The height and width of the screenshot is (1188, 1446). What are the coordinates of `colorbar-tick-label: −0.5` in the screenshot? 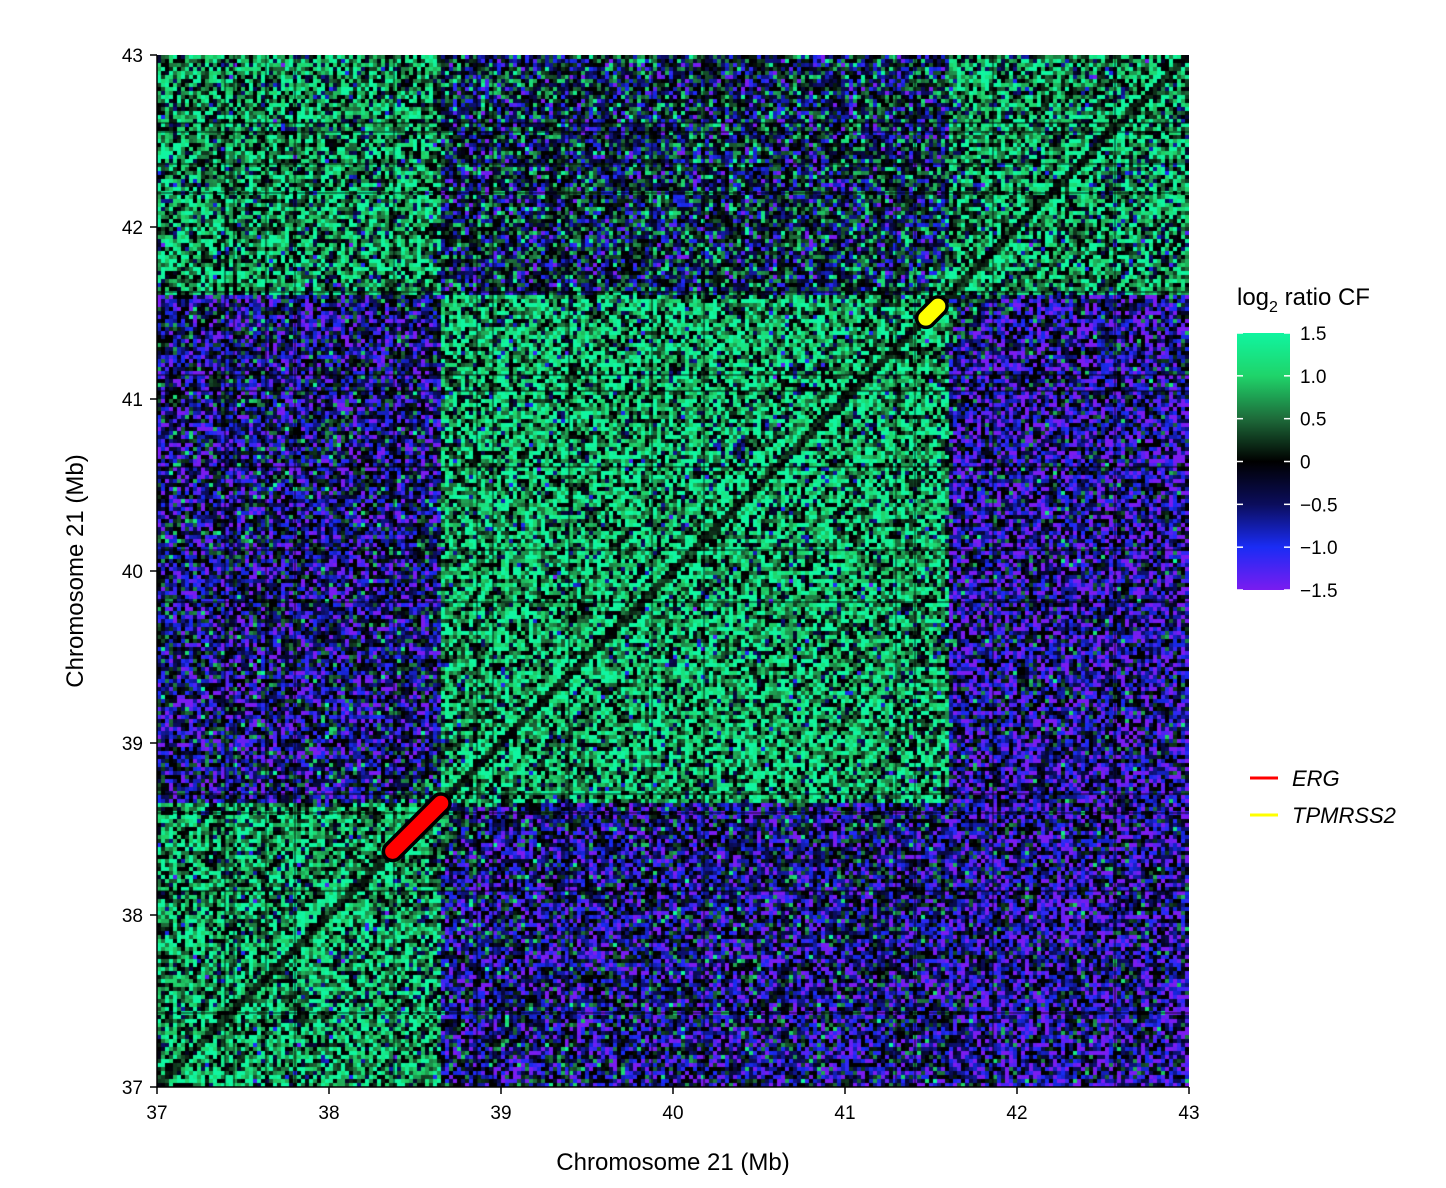 It's located at (1319, 505).